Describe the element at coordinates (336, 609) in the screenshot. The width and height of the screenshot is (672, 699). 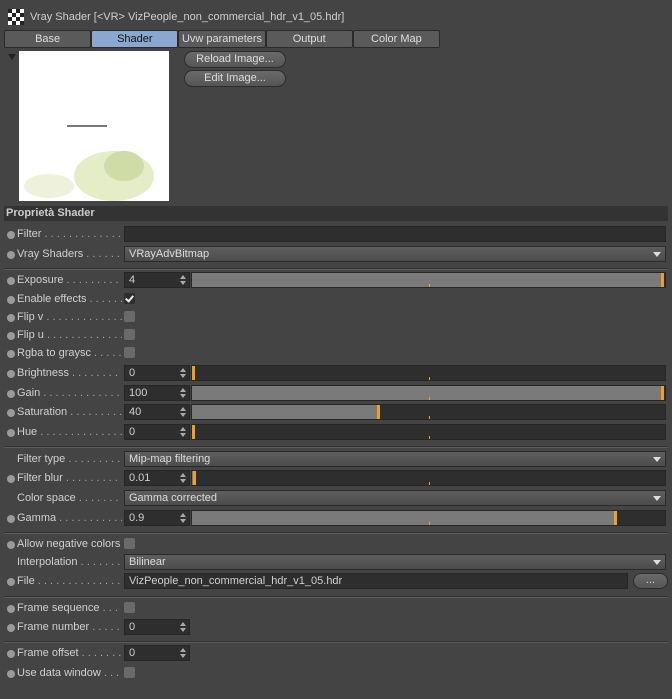
I see `param-row-frame-sequence: Frame sequence` at that location.